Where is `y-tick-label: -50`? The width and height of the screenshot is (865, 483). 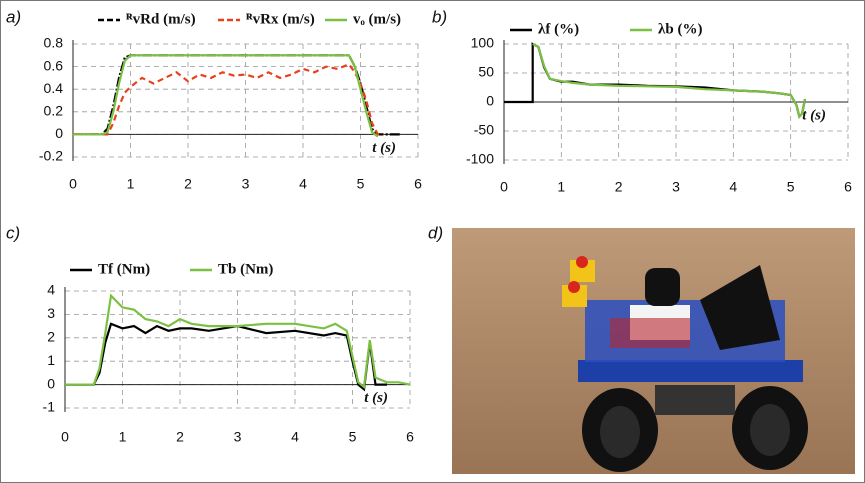 y-tick-label: -50 is located at coordinates (484, 130).